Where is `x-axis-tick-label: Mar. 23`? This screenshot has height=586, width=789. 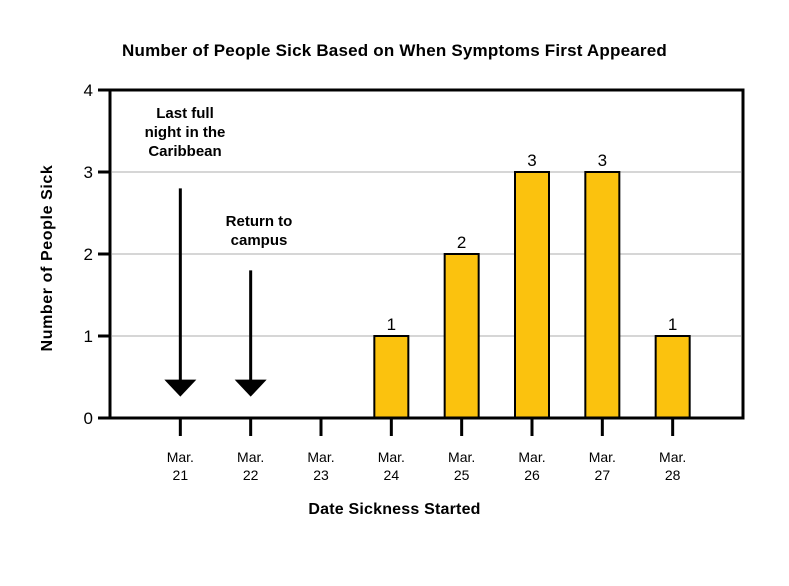
x-axis-tick-label: Mar. 23 is located at coordinates (320, 466).